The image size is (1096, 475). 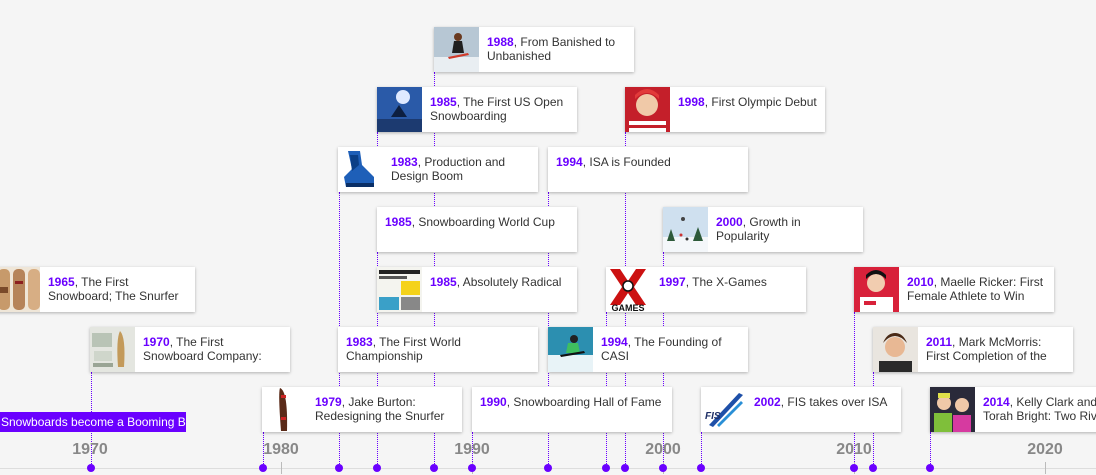 I want to click on event-year: 2000, so click(x=729, y=222).